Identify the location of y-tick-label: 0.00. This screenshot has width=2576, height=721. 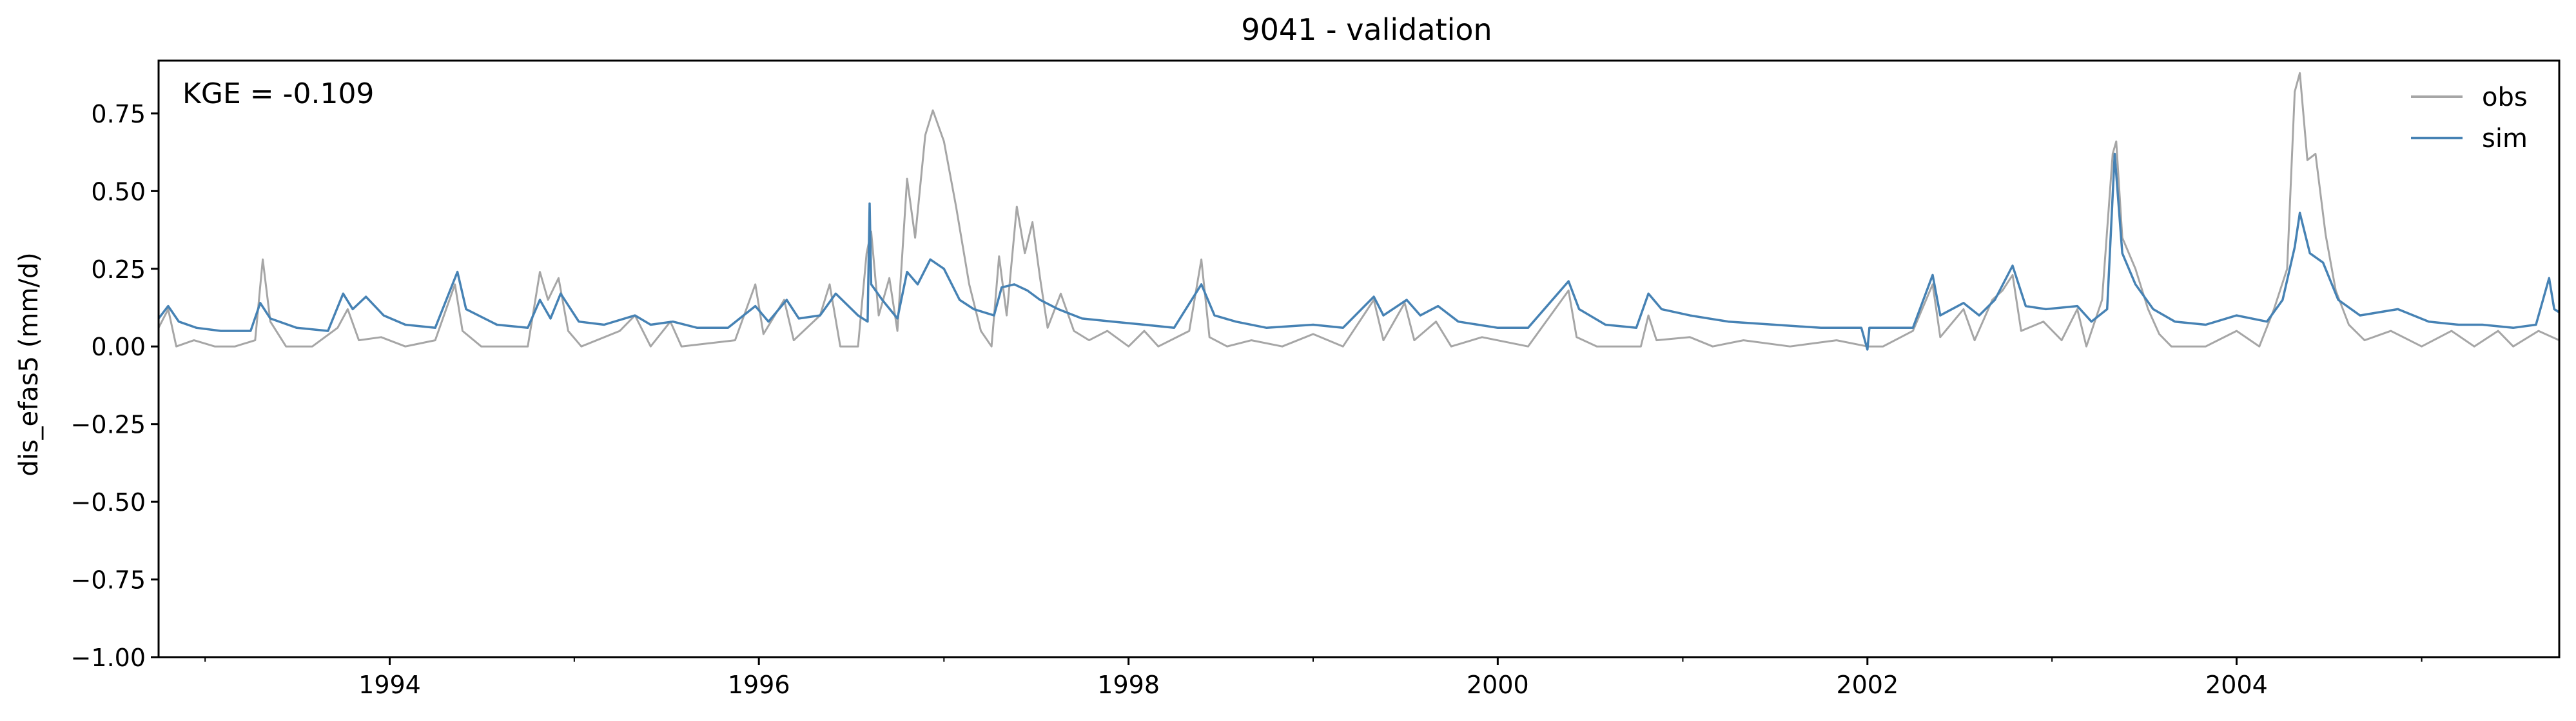
(119, 347).